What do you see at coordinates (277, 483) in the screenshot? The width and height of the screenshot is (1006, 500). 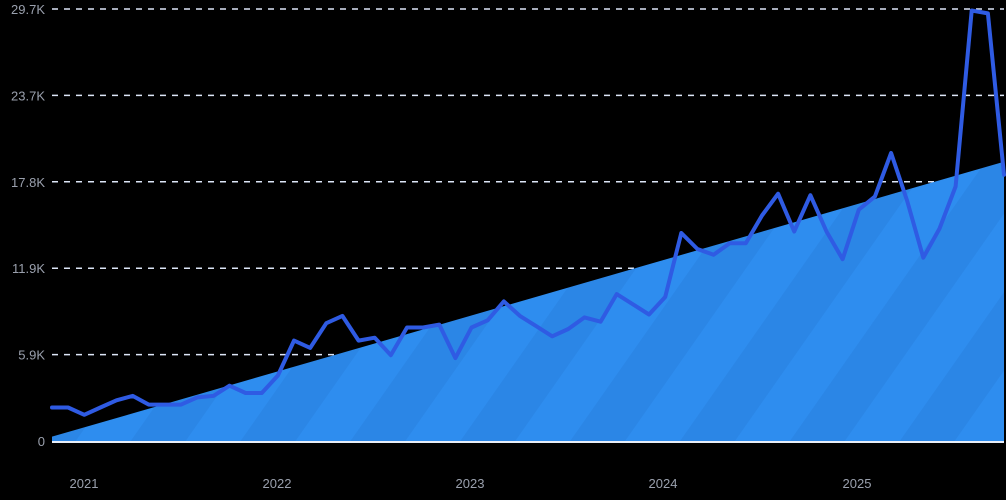 I see `x-tick-label: 2022` at bounding box center [277, 483].